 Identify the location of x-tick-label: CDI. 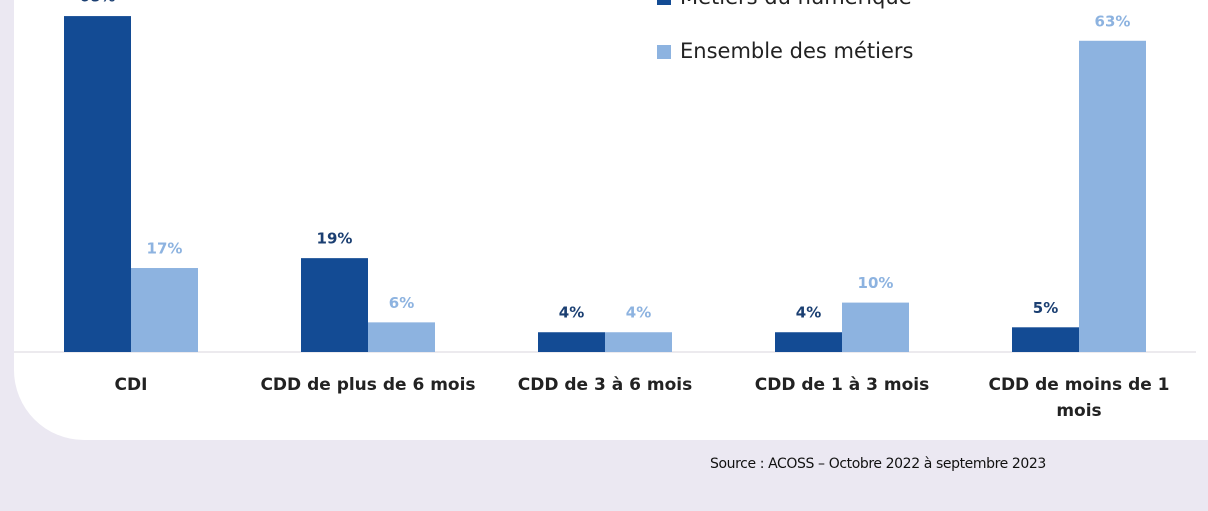
(131, 385).